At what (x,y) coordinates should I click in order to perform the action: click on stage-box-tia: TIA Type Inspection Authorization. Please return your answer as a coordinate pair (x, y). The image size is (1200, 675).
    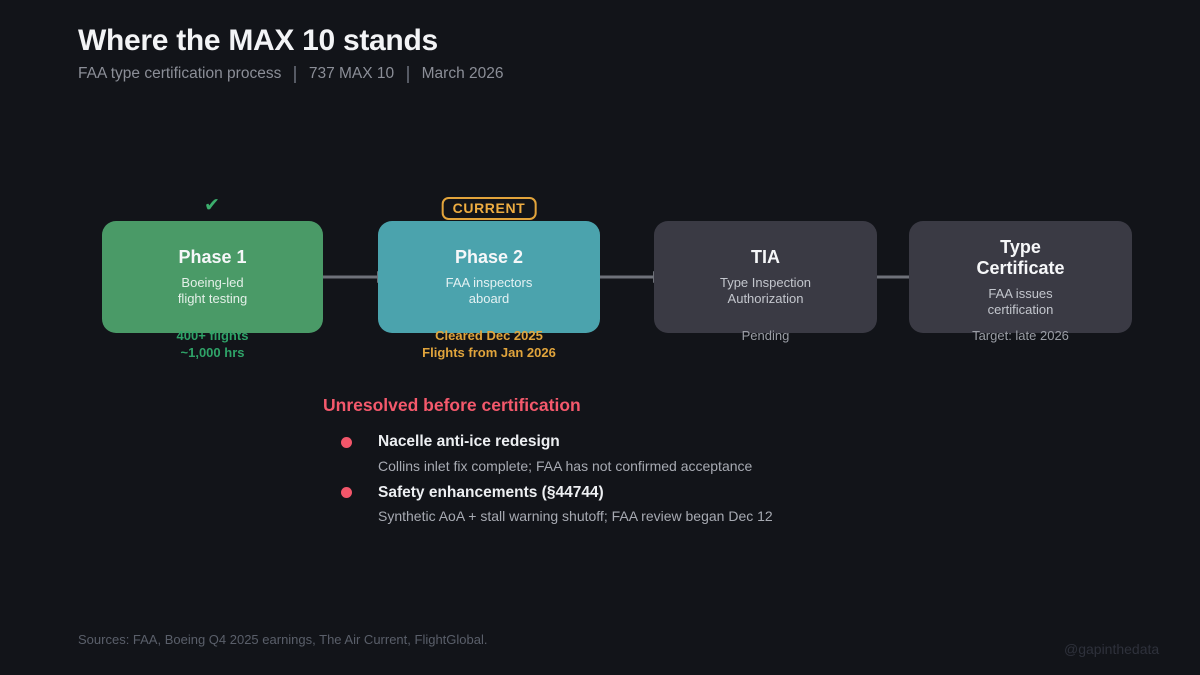
    Looking at the image, I should click on (765, 277).